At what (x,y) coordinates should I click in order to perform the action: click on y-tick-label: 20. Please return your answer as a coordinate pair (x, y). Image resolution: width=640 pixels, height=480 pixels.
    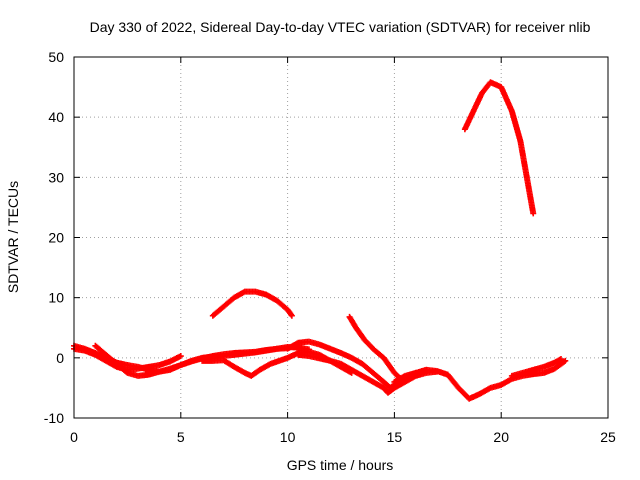
    Looking at the image, I should click on (56, 238).